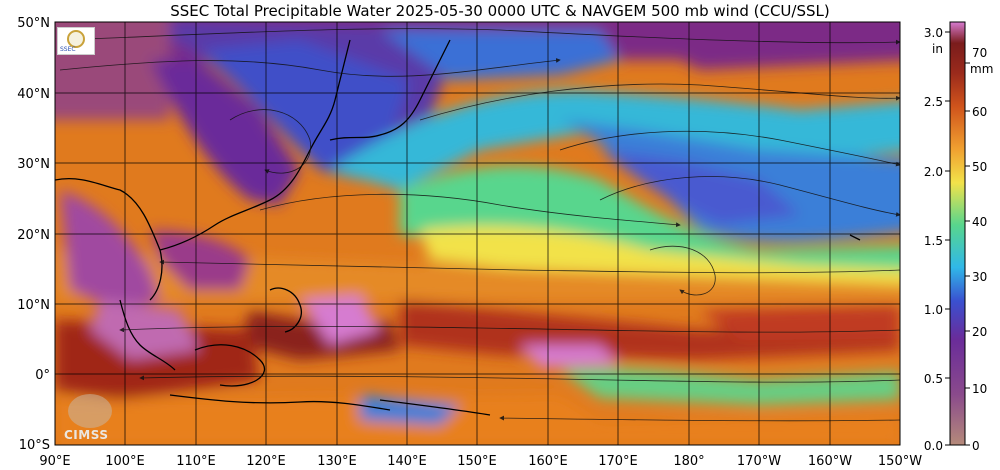  What do you see at coordinates (33, 94) in the screenshot?
I see `lat-tick: 40°N` at bounding box center [33, 94].